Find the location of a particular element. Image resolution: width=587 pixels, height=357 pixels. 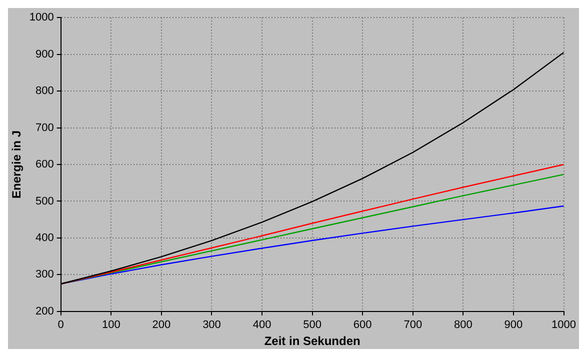

x-tick-label: 0 is located at coordinates (61, 325).